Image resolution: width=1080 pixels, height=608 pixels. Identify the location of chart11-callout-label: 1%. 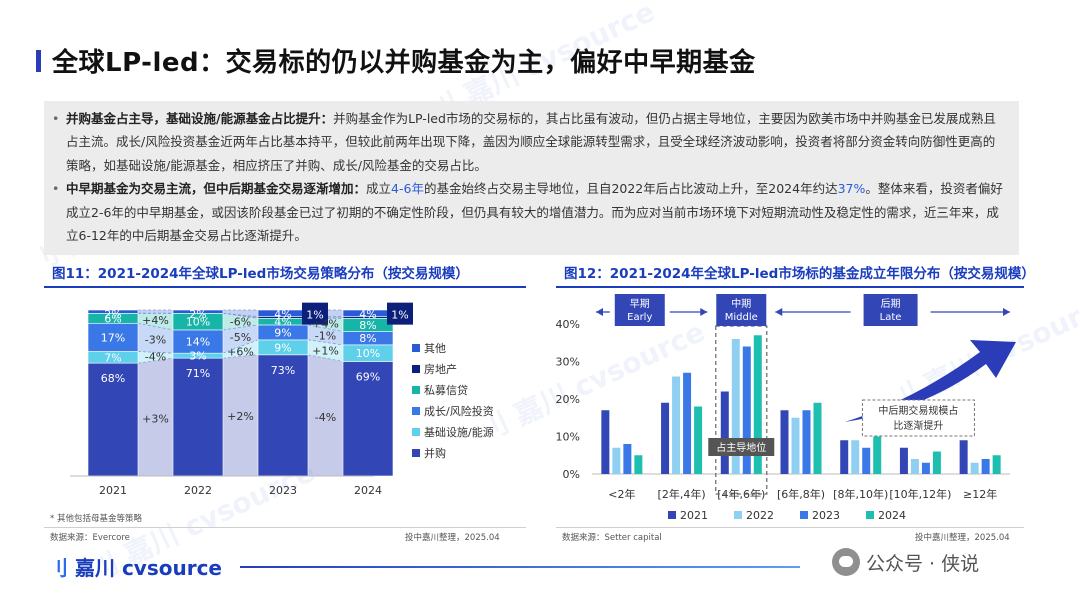
(314, 315).